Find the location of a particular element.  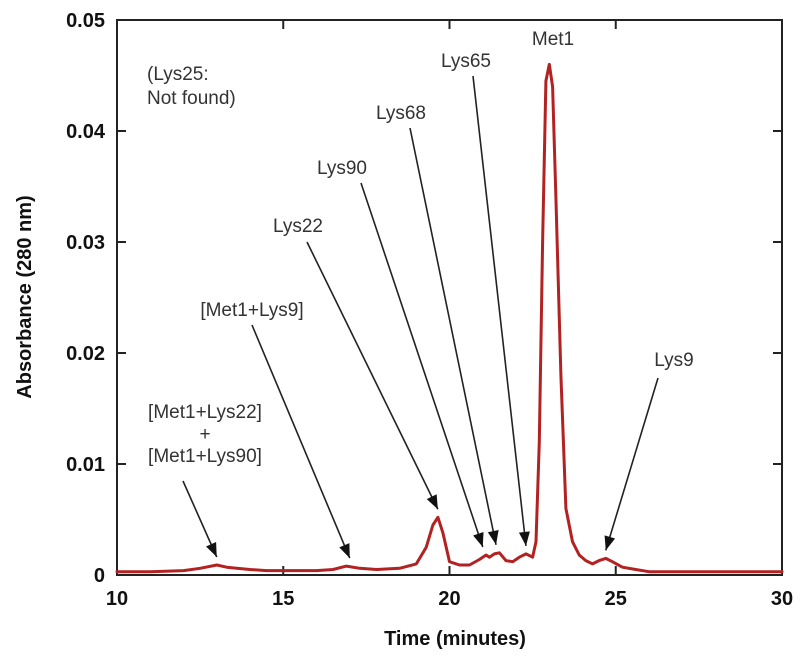

x-tick-label: 25 is located at coordinates (616, 599).